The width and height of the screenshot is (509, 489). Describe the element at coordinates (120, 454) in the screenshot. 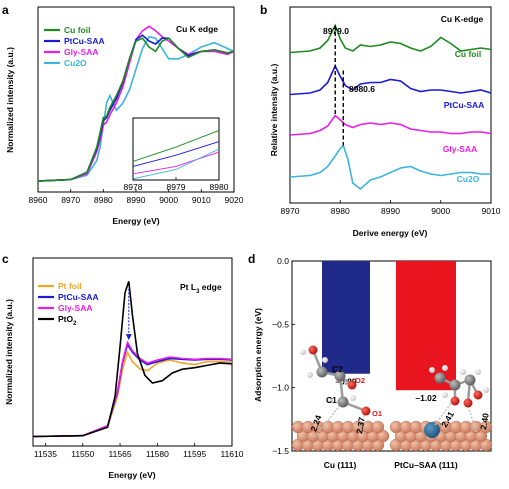

I see `c-x-tick-label-11565: 11565` at that location.